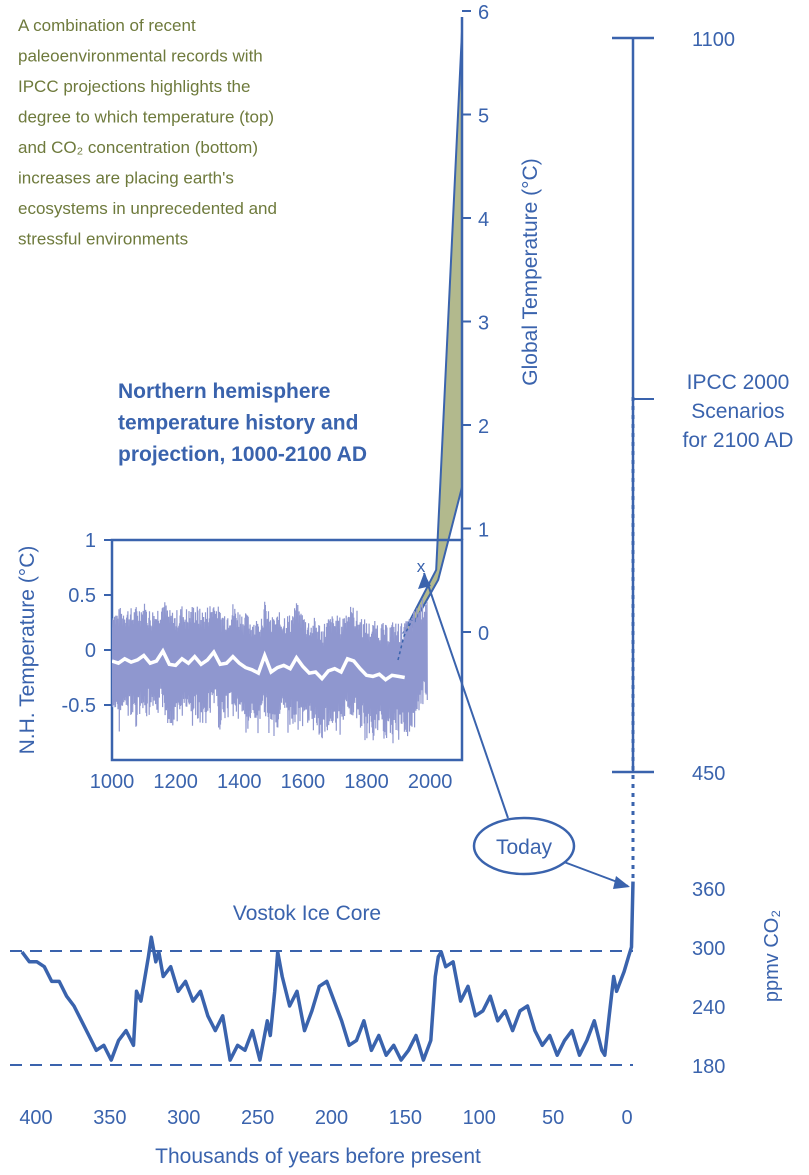 This screenshot has height=1175, width=809. I want to click on co2-tick-label: 180, so click(708, 1067).